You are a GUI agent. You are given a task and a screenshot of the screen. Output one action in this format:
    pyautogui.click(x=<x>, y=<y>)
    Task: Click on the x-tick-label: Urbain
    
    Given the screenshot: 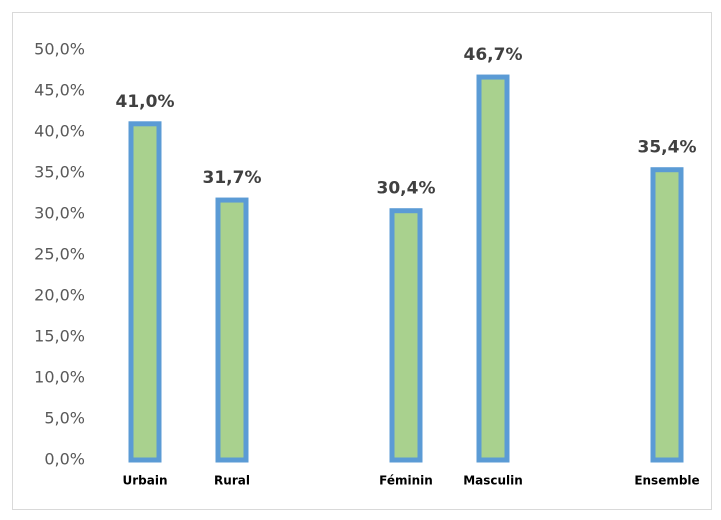 What is the action you would take?
    pyautogui.click(x=144, y=481)
    